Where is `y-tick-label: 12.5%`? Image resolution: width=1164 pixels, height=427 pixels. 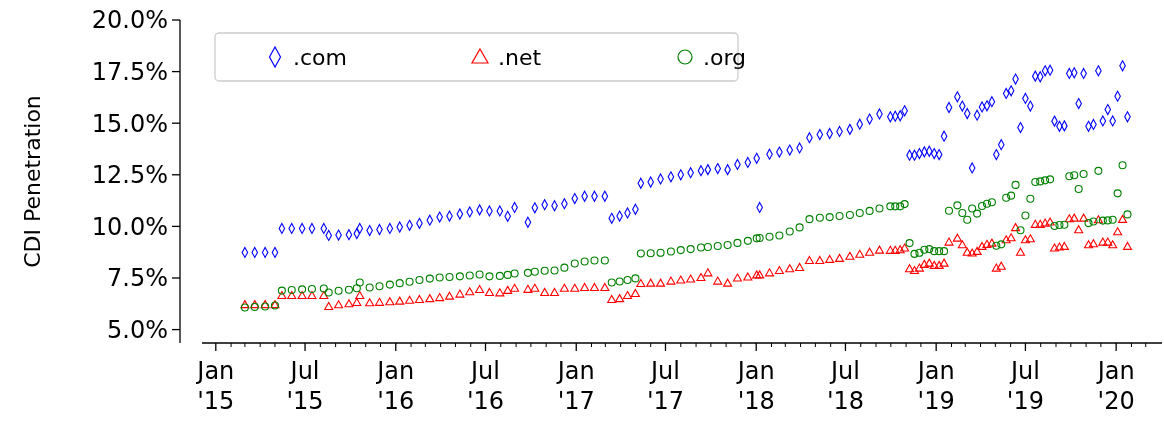 y-tick-label: 12.5% is located at coordinates (129, 175).